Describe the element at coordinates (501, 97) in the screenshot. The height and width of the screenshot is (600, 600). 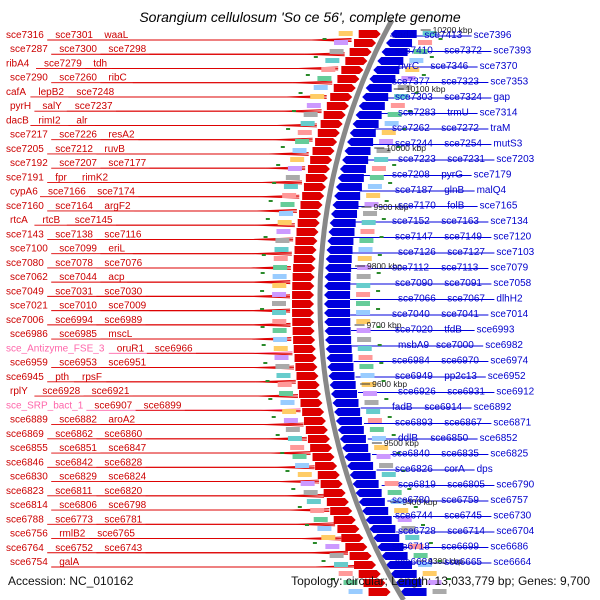
I see `gene-label: gap` at that location.